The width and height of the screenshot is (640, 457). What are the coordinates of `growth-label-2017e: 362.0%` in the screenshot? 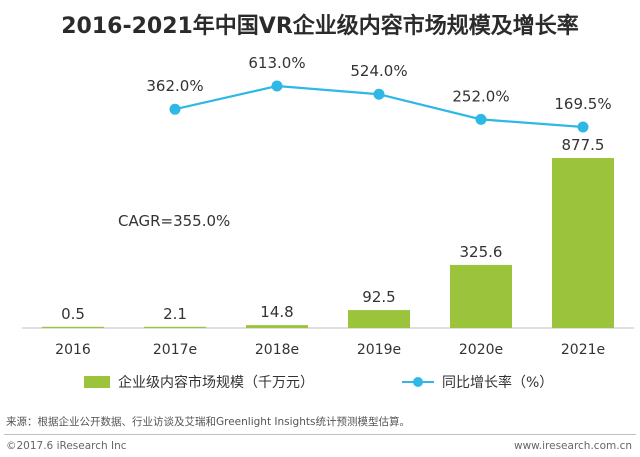 It's located at (174, 86).